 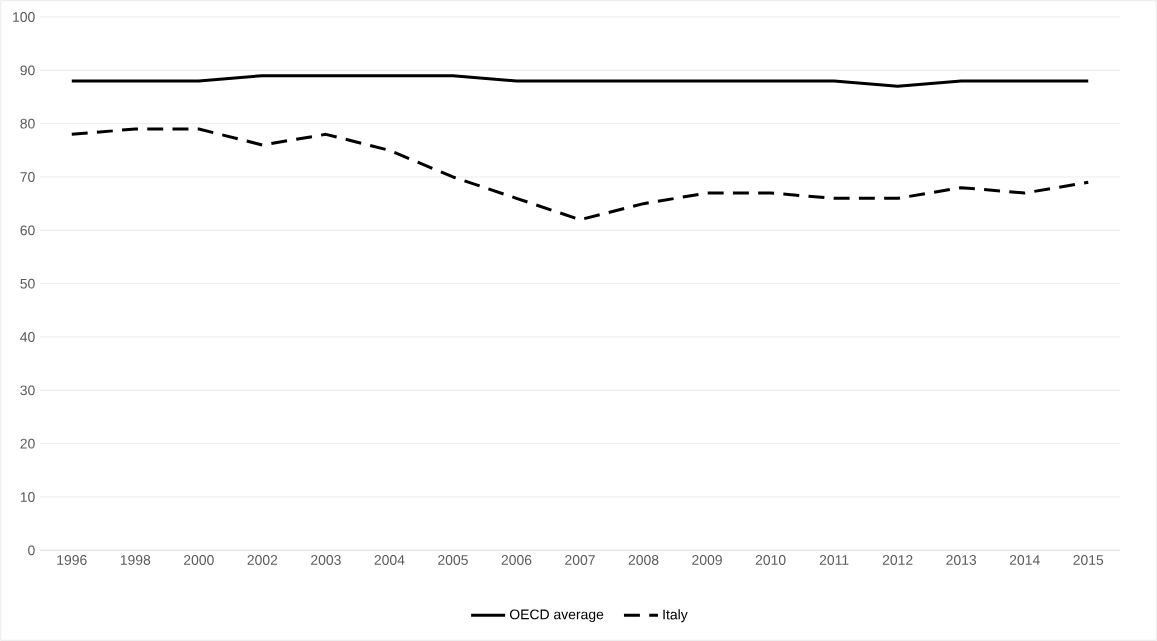 What do you see at coordinates (27, 283) in the screenshot?
I see `y-tick-label: 50` at bounding box center [27, 283].